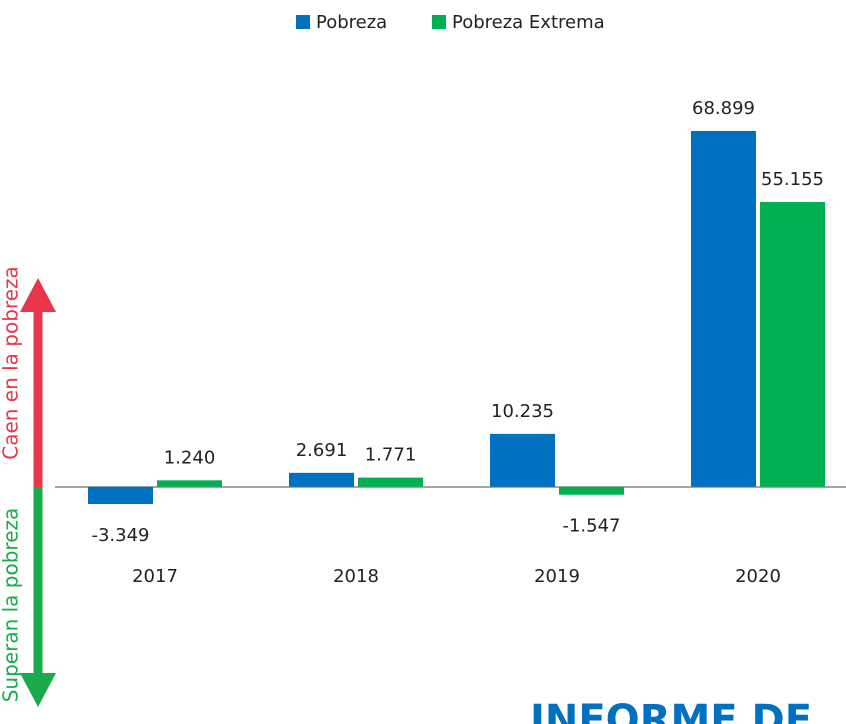 The image size is (846, 724). What do you see at coordinates (522, 411) in the screenshot?
I see `value-label: 10.235` at bounding box center [522, 411].